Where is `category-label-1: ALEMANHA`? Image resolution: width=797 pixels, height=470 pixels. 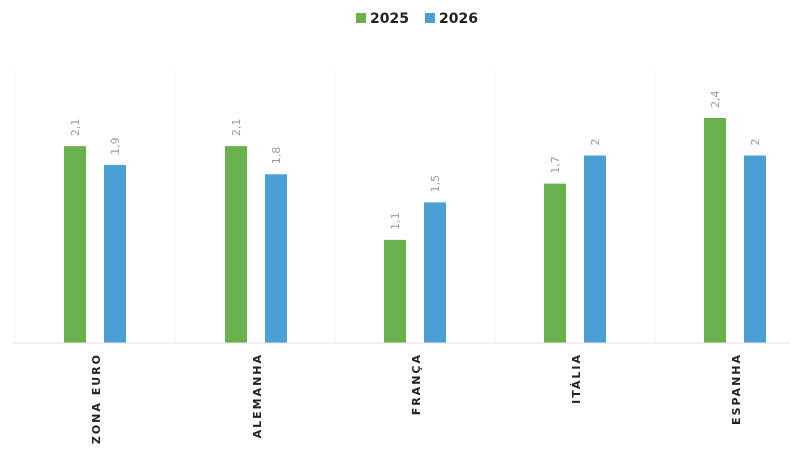 category-label-1: ALEMANHA is located at coordinates (257, 395).